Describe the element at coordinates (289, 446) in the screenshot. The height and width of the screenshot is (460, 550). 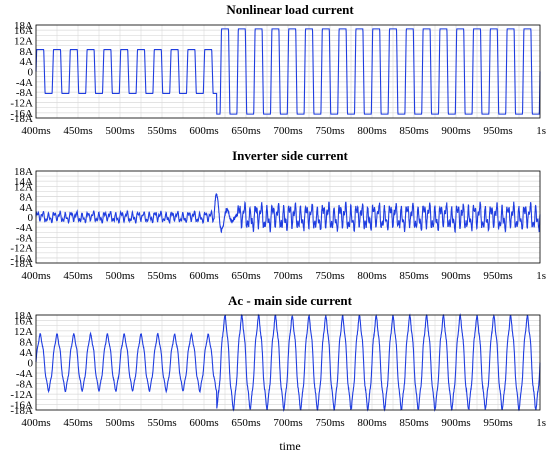
I see `x-axis-label: time` at that location.